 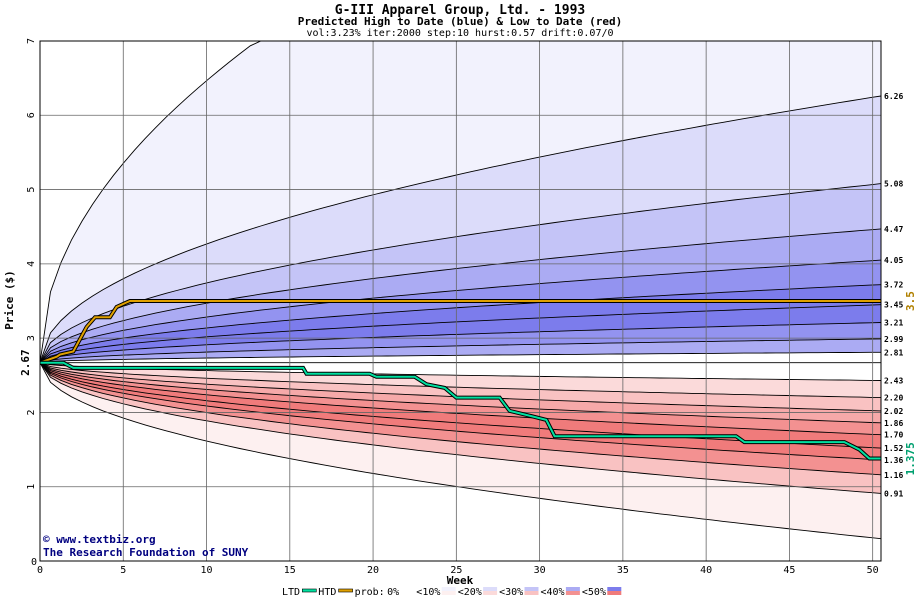 What do you see at coordinates (893, 423) in the screenshot?
I see `end-value-label: 1.86` at bounding box center [893, 423].